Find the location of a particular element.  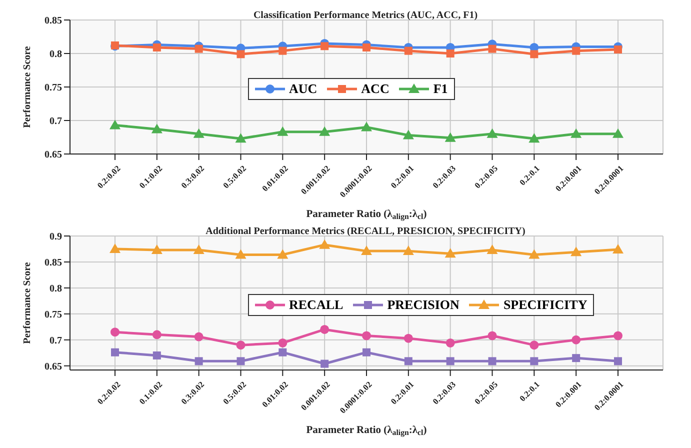

chart-title: Classification Performance Metrics (AUC, ACC, F1) is located at coordinates (365, 15).